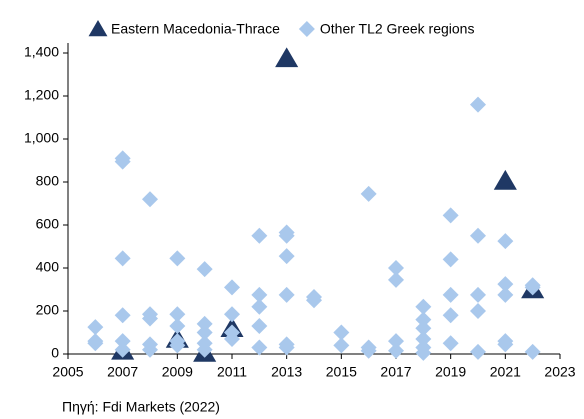 The width and height of the screenshot is (584, 419). I want to click on x-tick-label: 2007, so click(122, 372).